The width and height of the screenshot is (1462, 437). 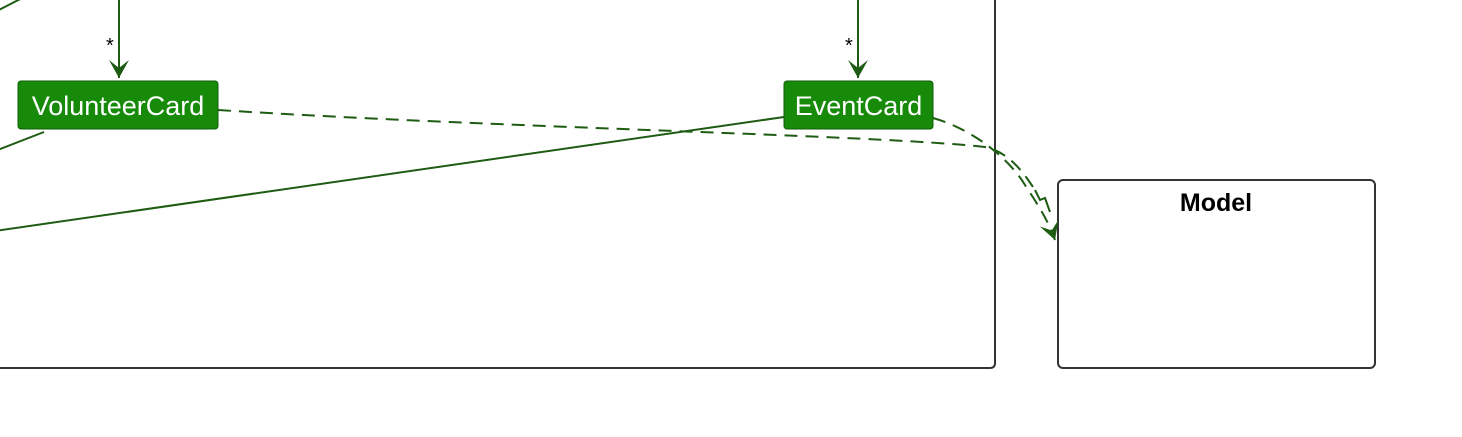 What do you see at coordinates (849, 46) in the screenshot?
I see `event-card-multiplicity: *` at bounding box center [849, 46].